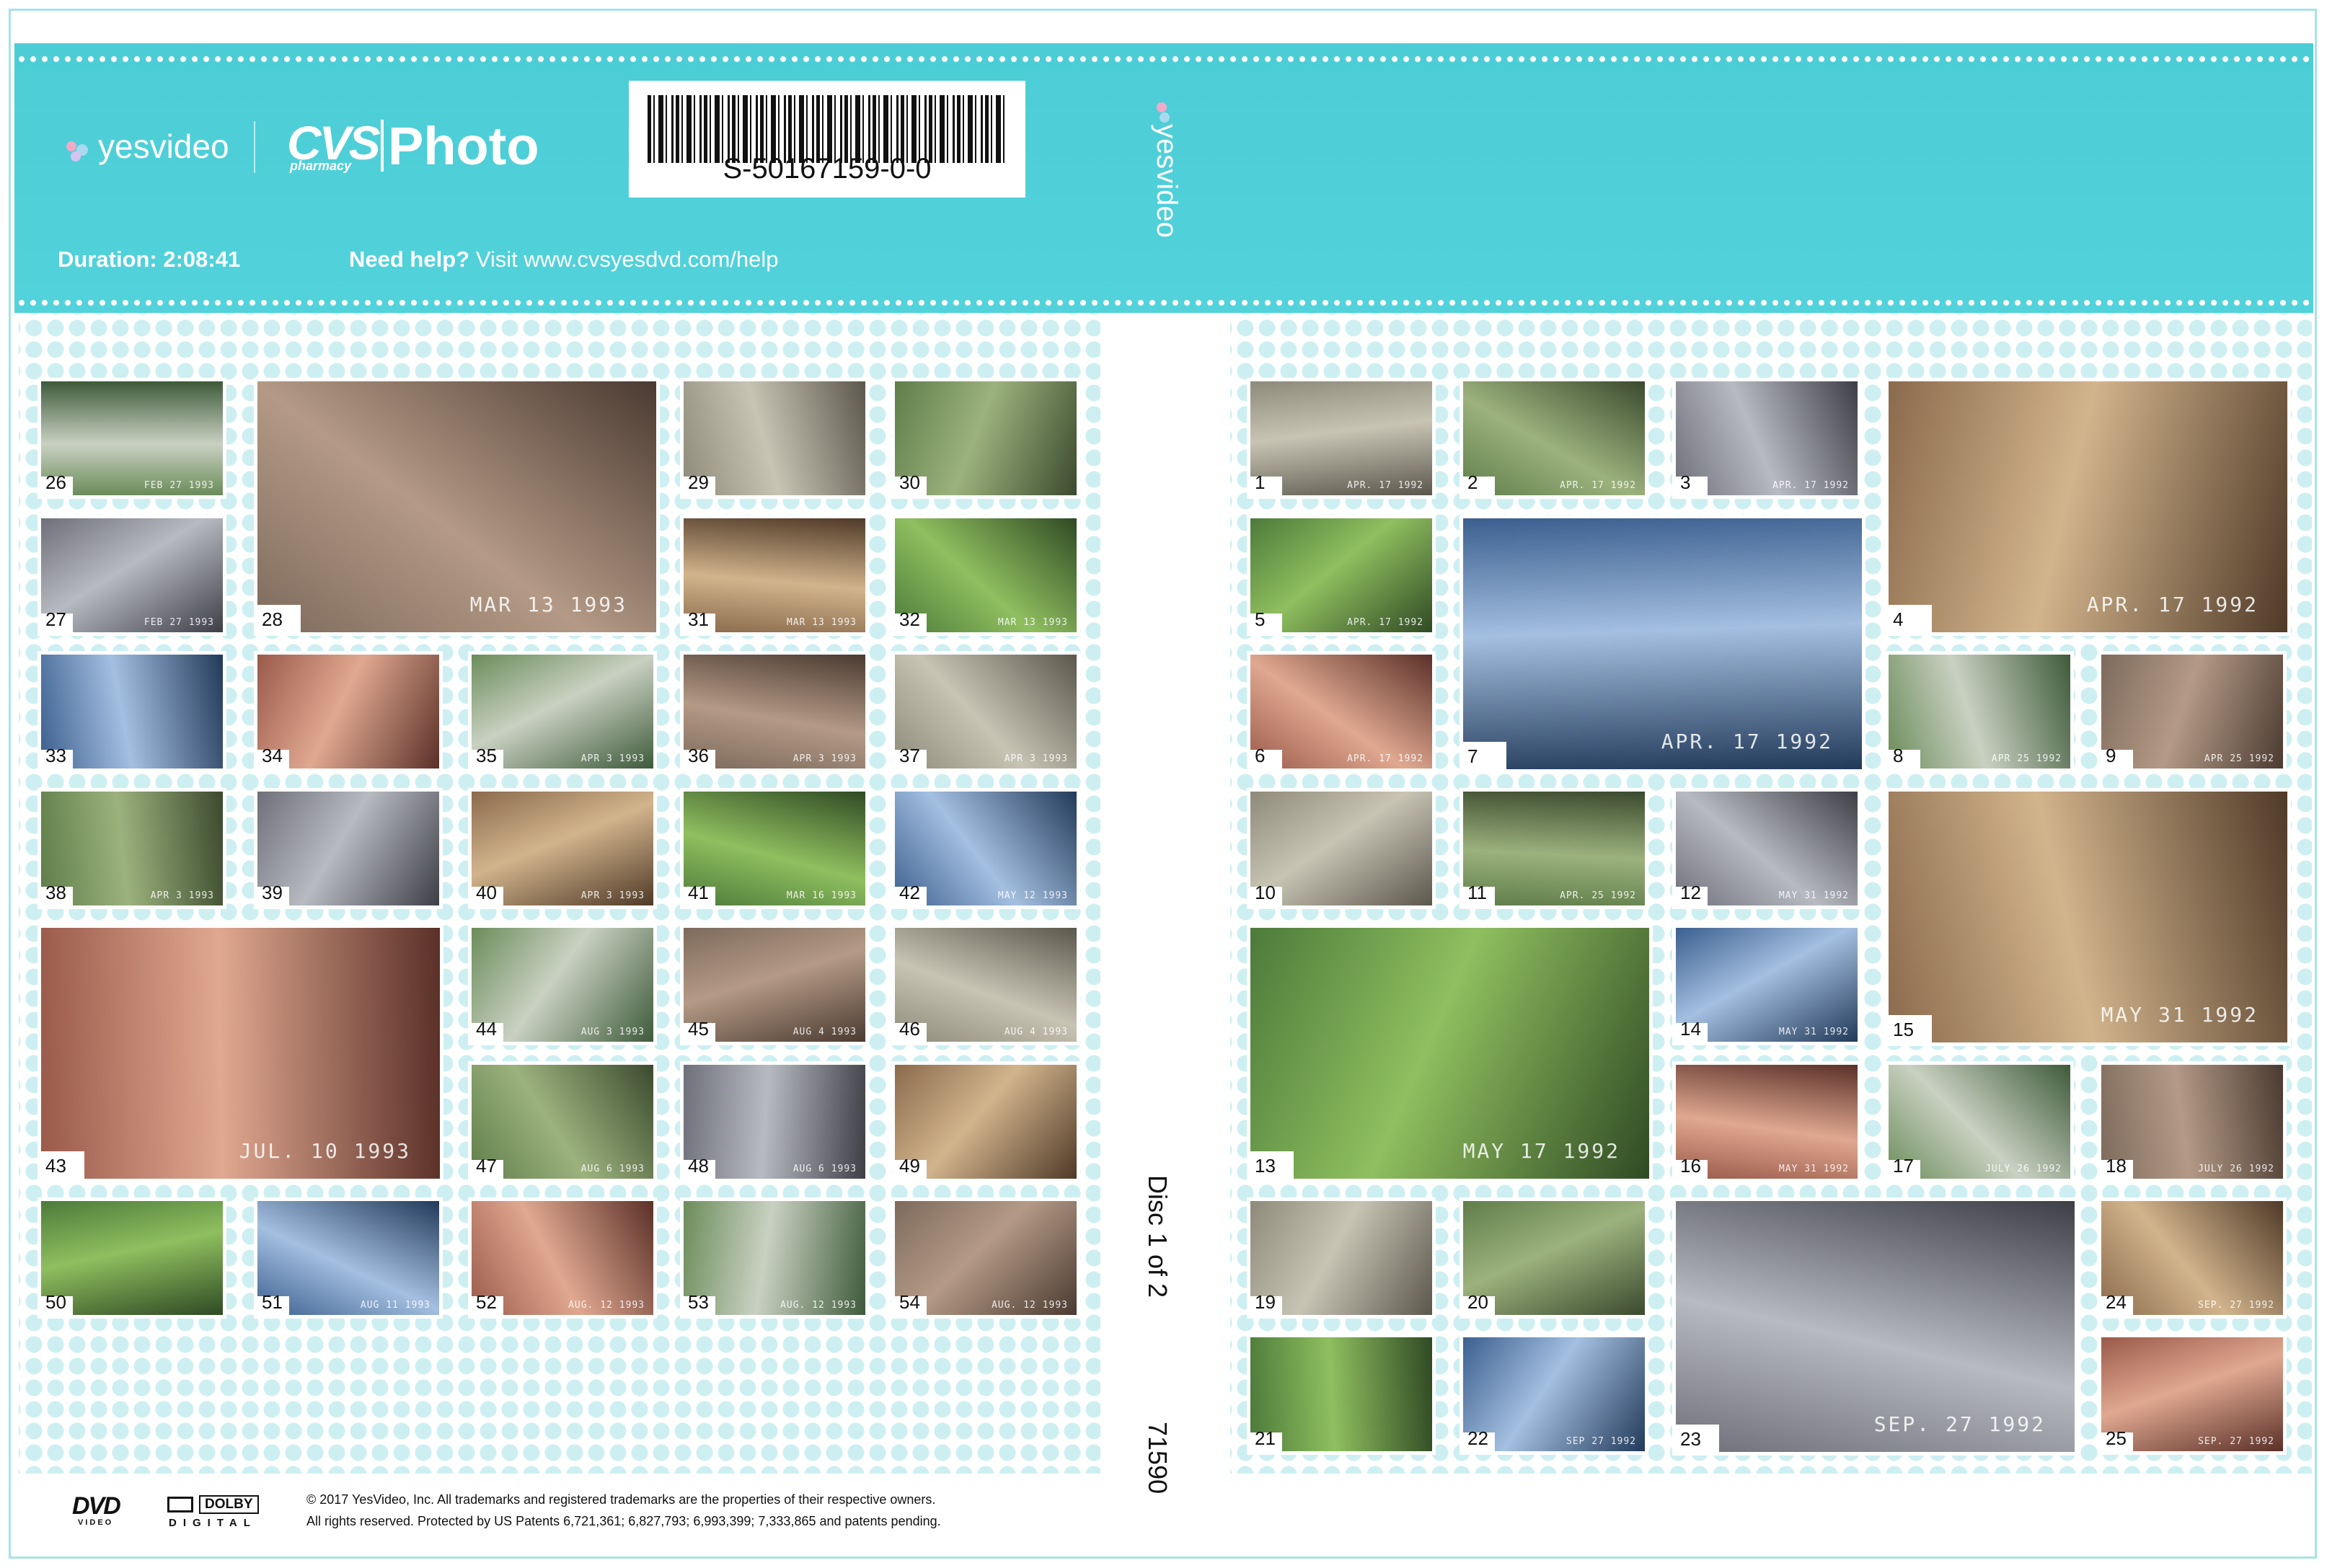 The image size is (2327, 1568). What do you see at coordinates (1959, 1424) in the screenshot?
I see `thumbnail-date-stamp: SEP. 27 1992` at bounding box center [1959, 1424].